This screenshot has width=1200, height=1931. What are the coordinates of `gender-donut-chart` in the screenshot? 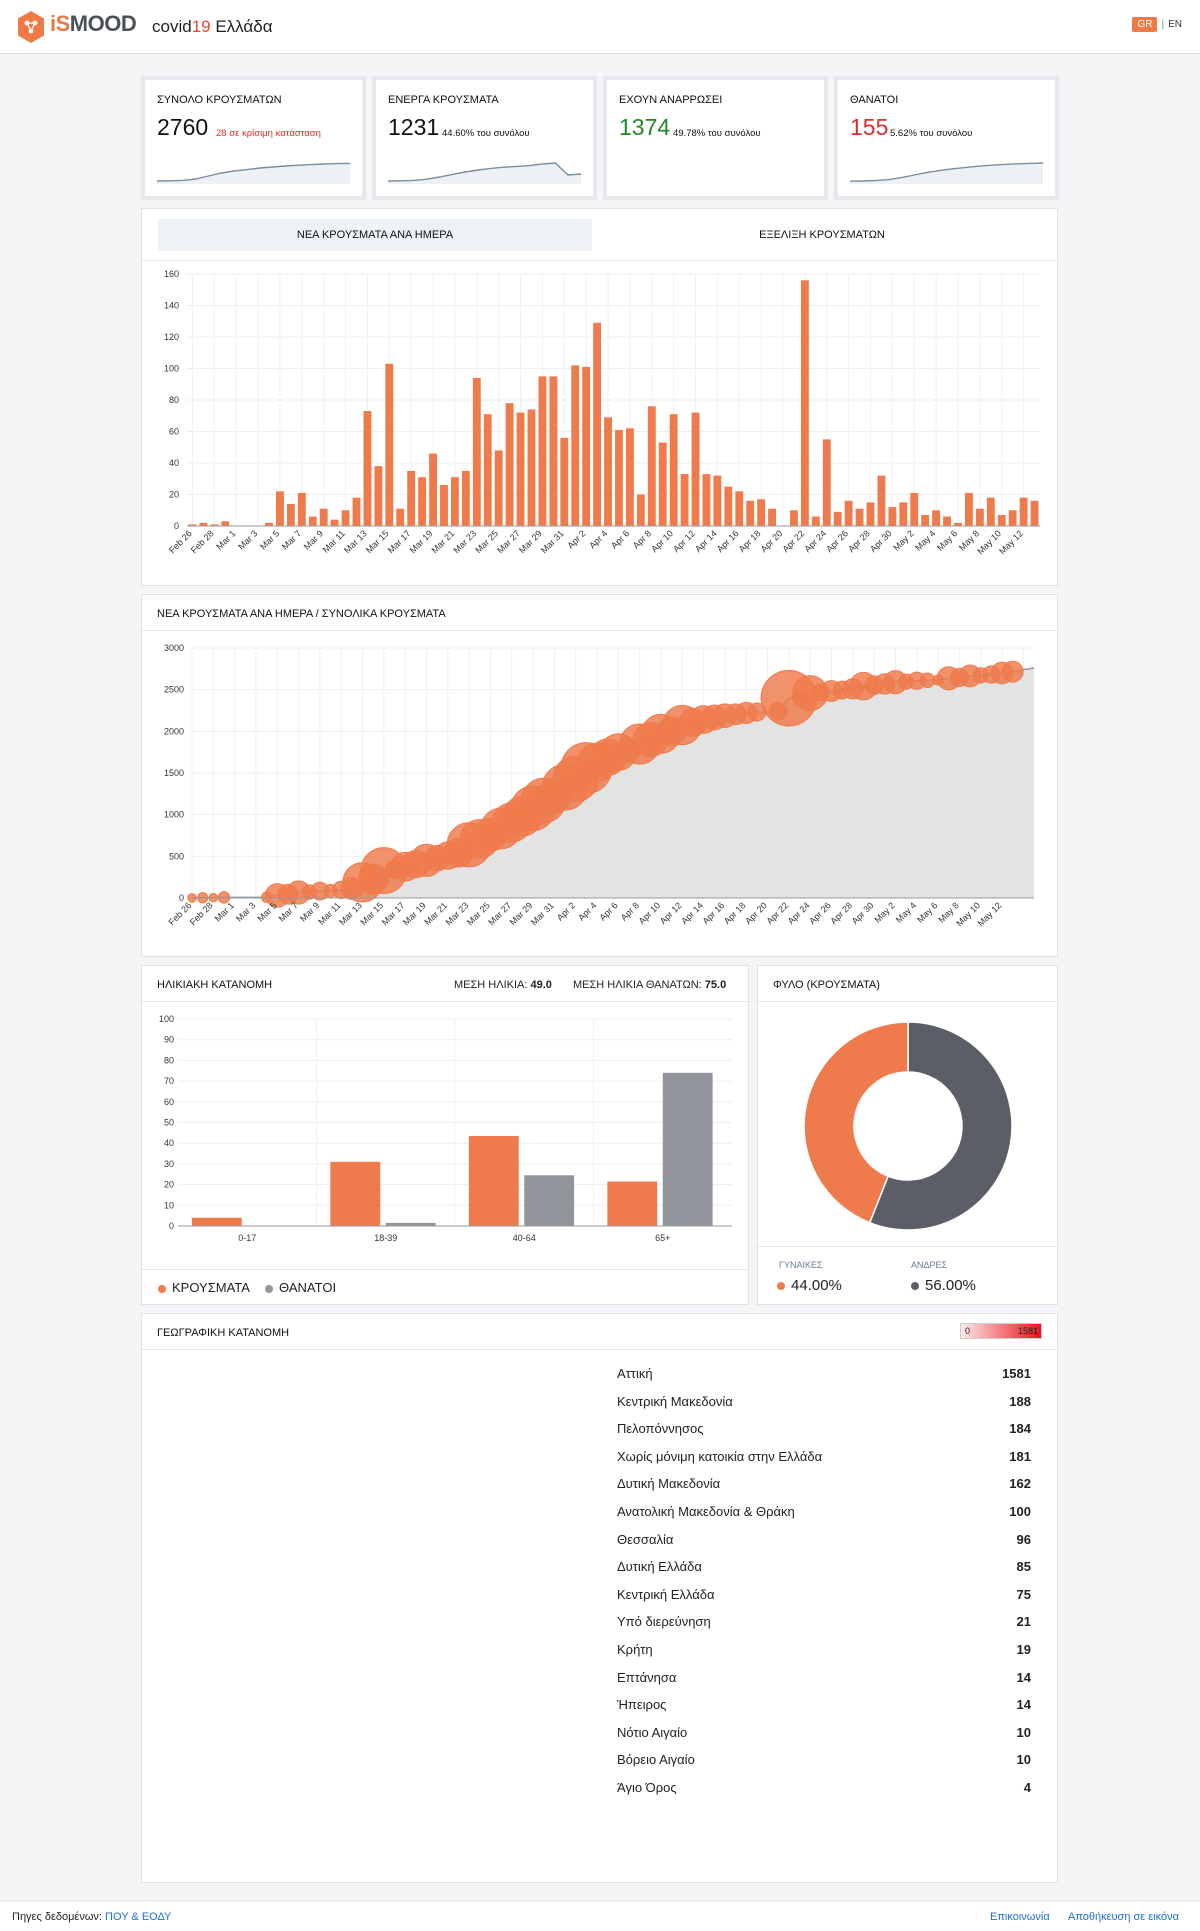 It's located at (908, 1126).